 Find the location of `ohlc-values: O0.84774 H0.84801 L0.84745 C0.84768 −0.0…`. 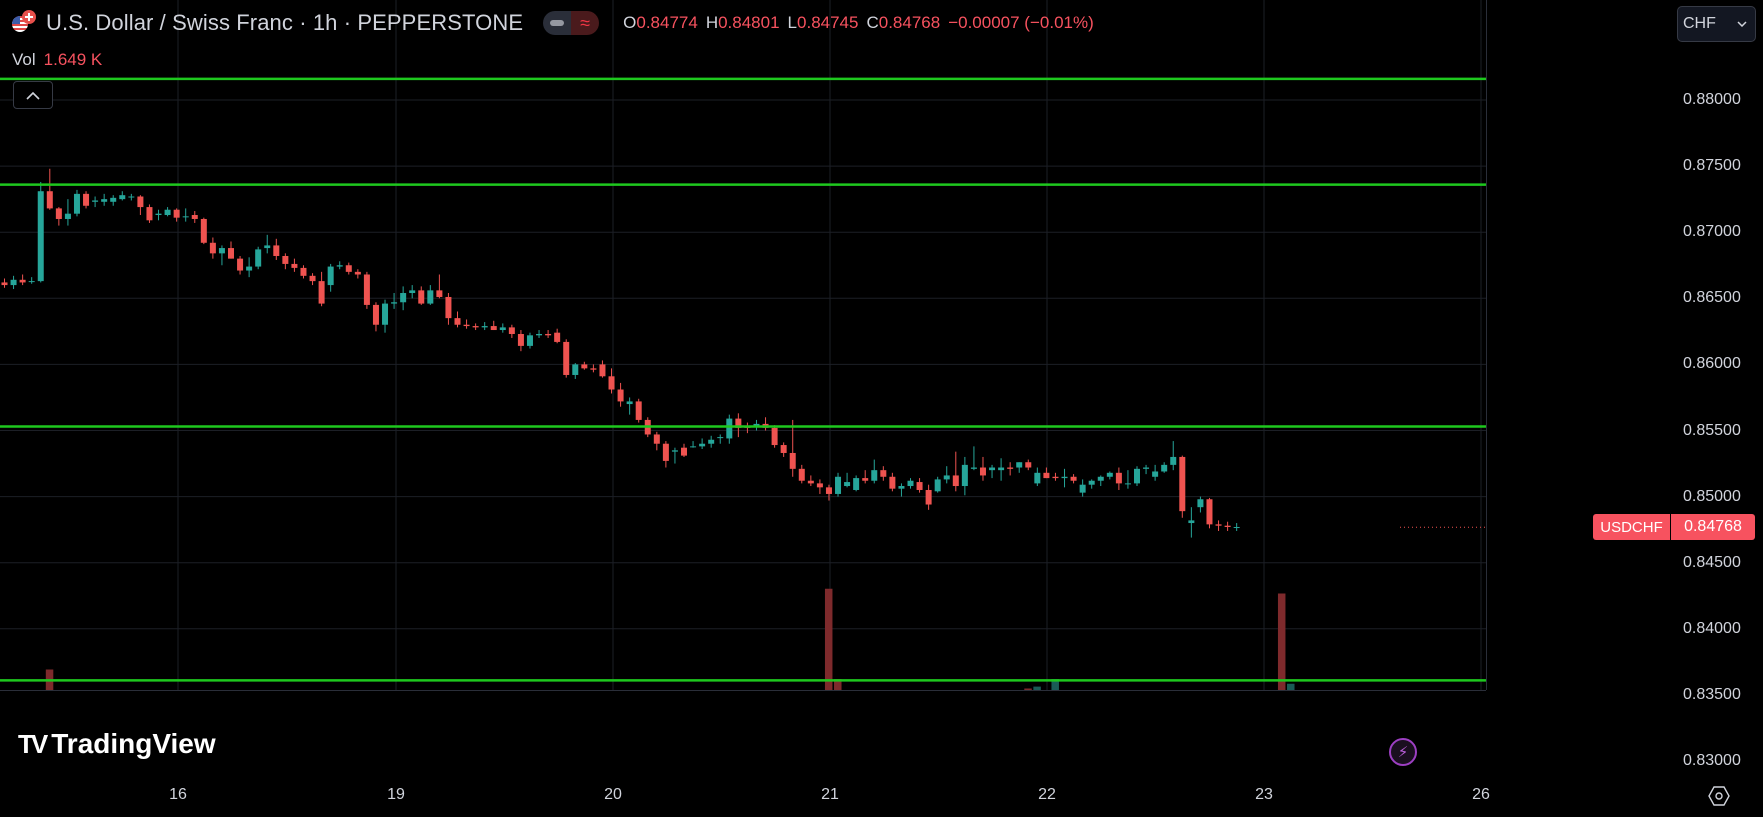

ohlc-values: O0.84774 H0.84801 L0.84745 C0.84768 −0.0… is located at coordinates (858, 23).